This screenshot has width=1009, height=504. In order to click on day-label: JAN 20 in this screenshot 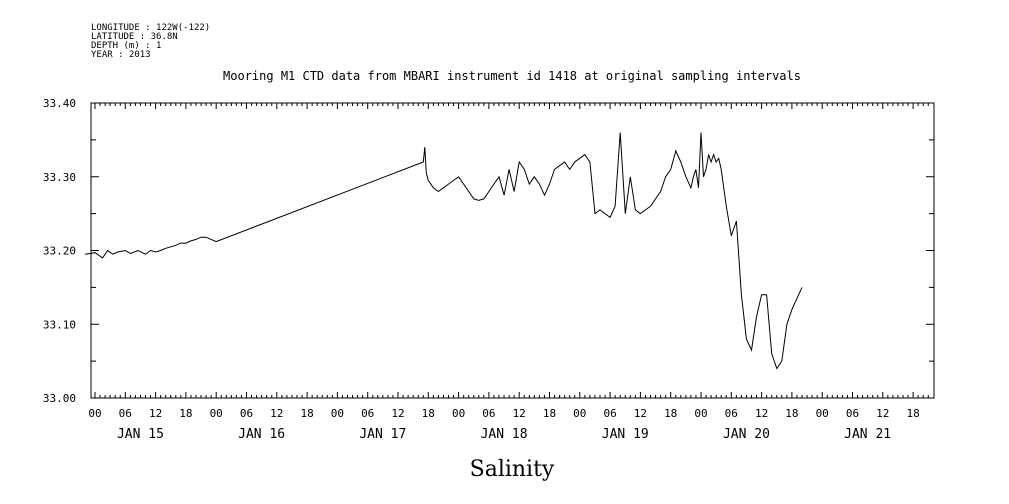, I will do `click(746, 434)`.